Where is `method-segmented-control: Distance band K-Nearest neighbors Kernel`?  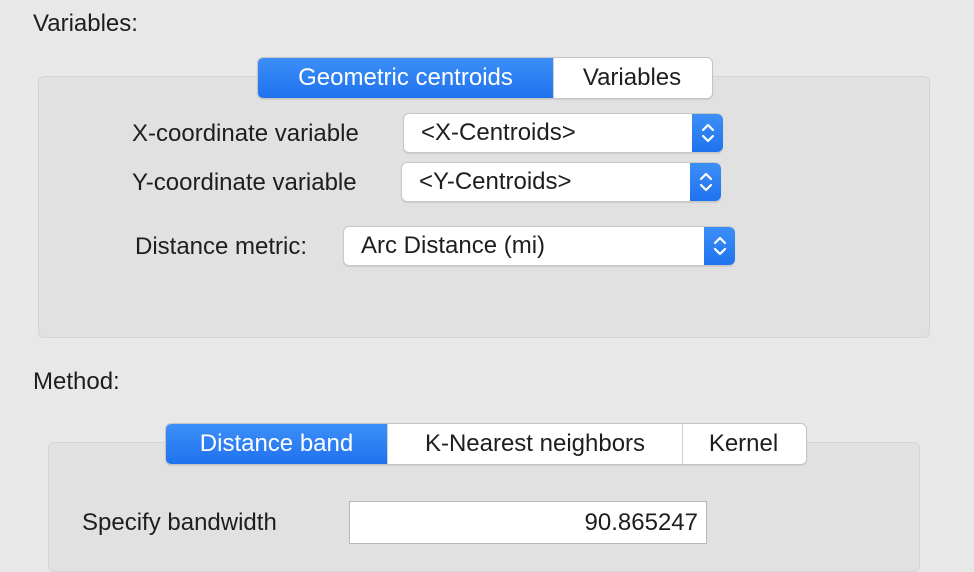
method-segmented-control: Distance band K-Nearest neighbors Kernel is located at coordinates (486, 444).